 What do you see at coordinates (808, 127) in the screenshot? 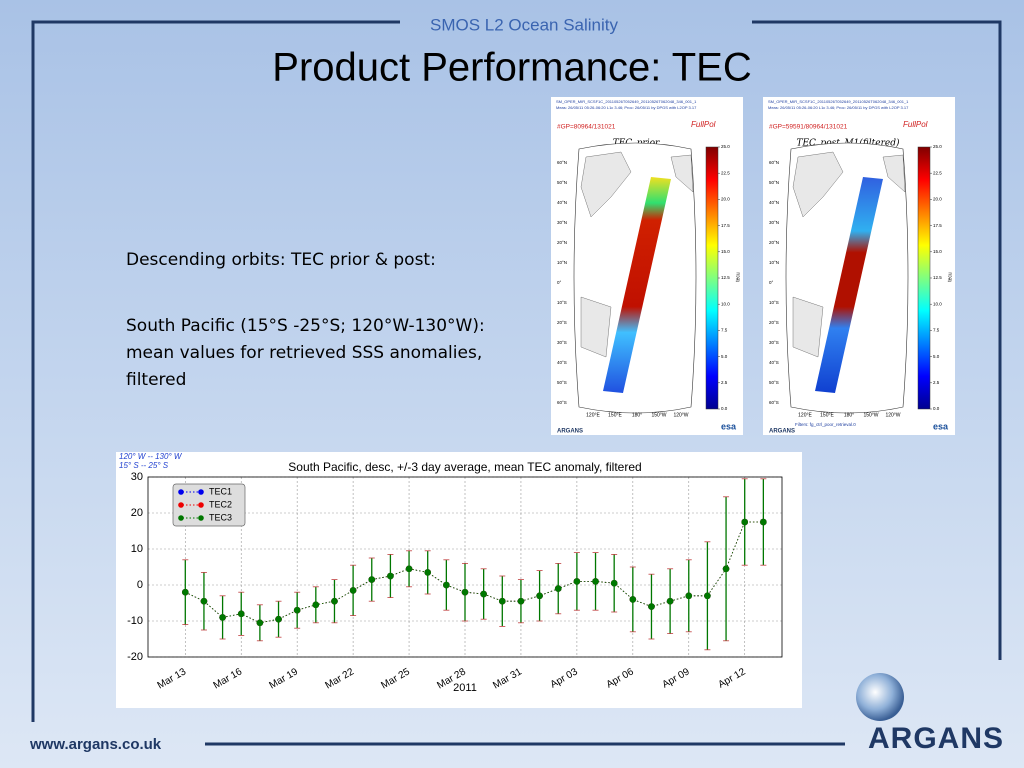
I see `map-gp: #GP=59591/80964/131021` at bounding box center [808, 127].